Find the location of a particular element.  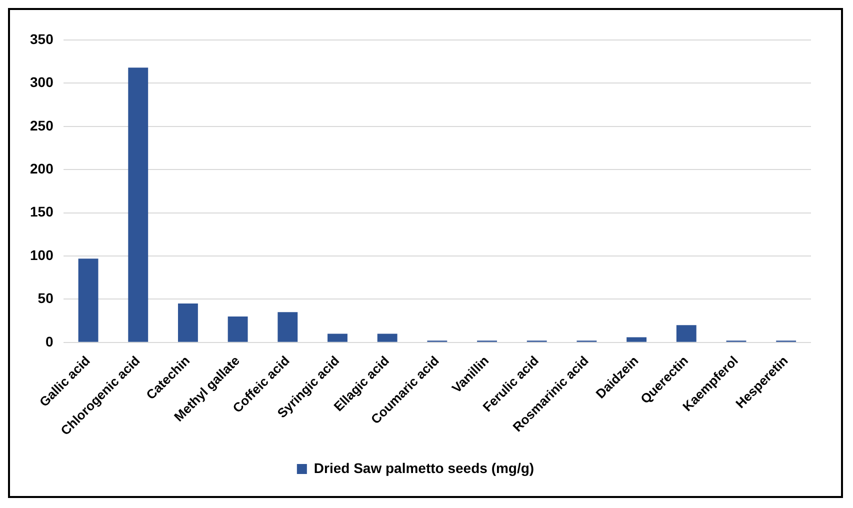

y-tick-label: 0 is located at coordinates (50, 341).